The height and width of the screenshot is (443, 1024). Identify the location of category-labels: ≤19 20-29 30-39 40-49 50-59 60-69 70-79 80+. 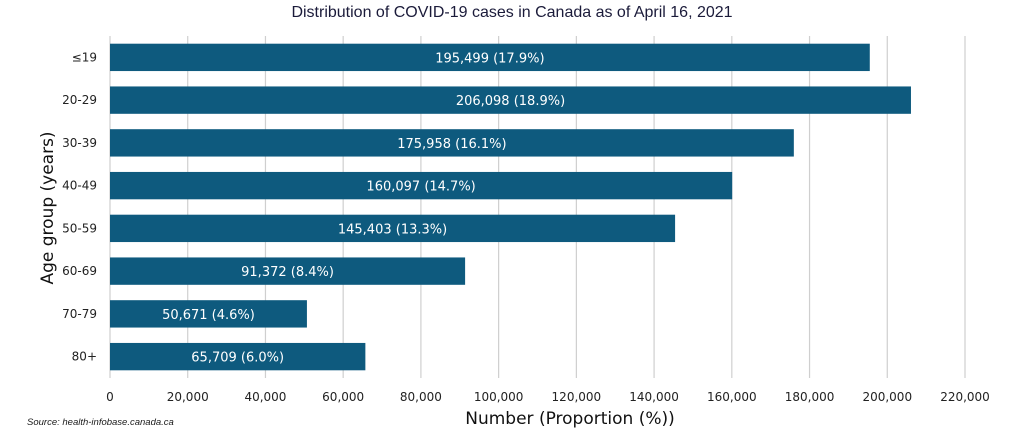
(79, 206).